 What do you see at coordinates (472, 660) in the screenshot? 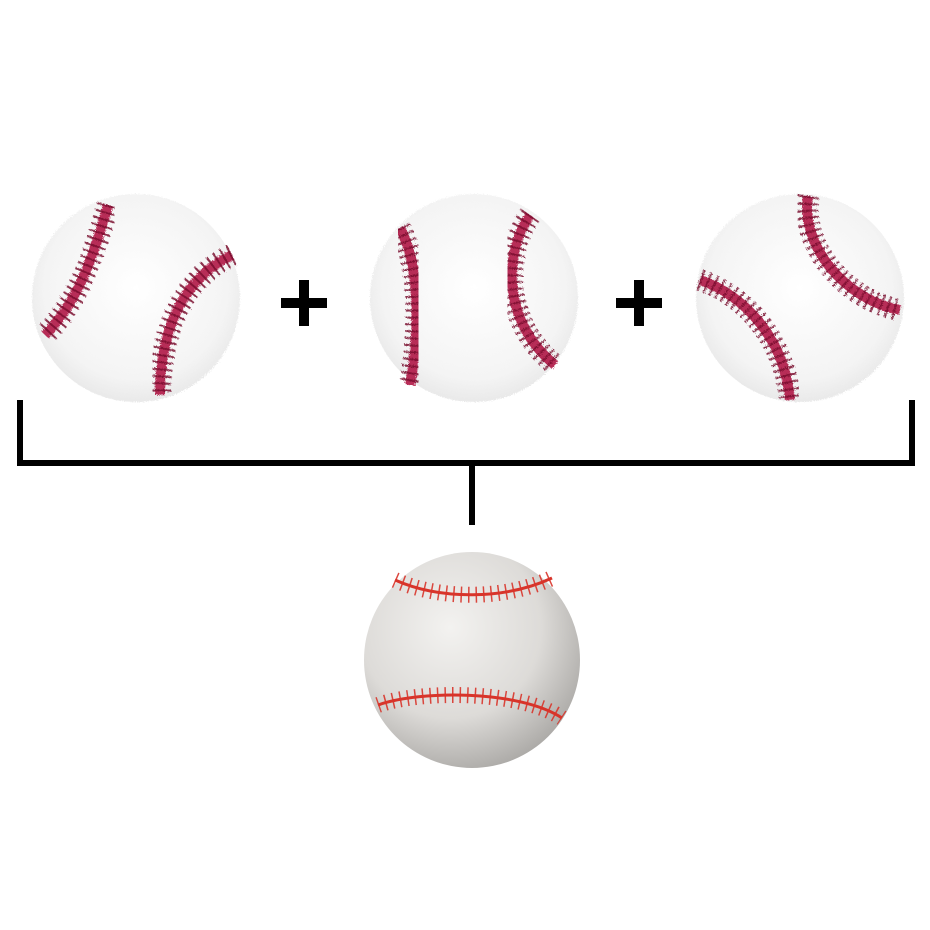
I see `photo-baseball` at bounding box center [472, 660].